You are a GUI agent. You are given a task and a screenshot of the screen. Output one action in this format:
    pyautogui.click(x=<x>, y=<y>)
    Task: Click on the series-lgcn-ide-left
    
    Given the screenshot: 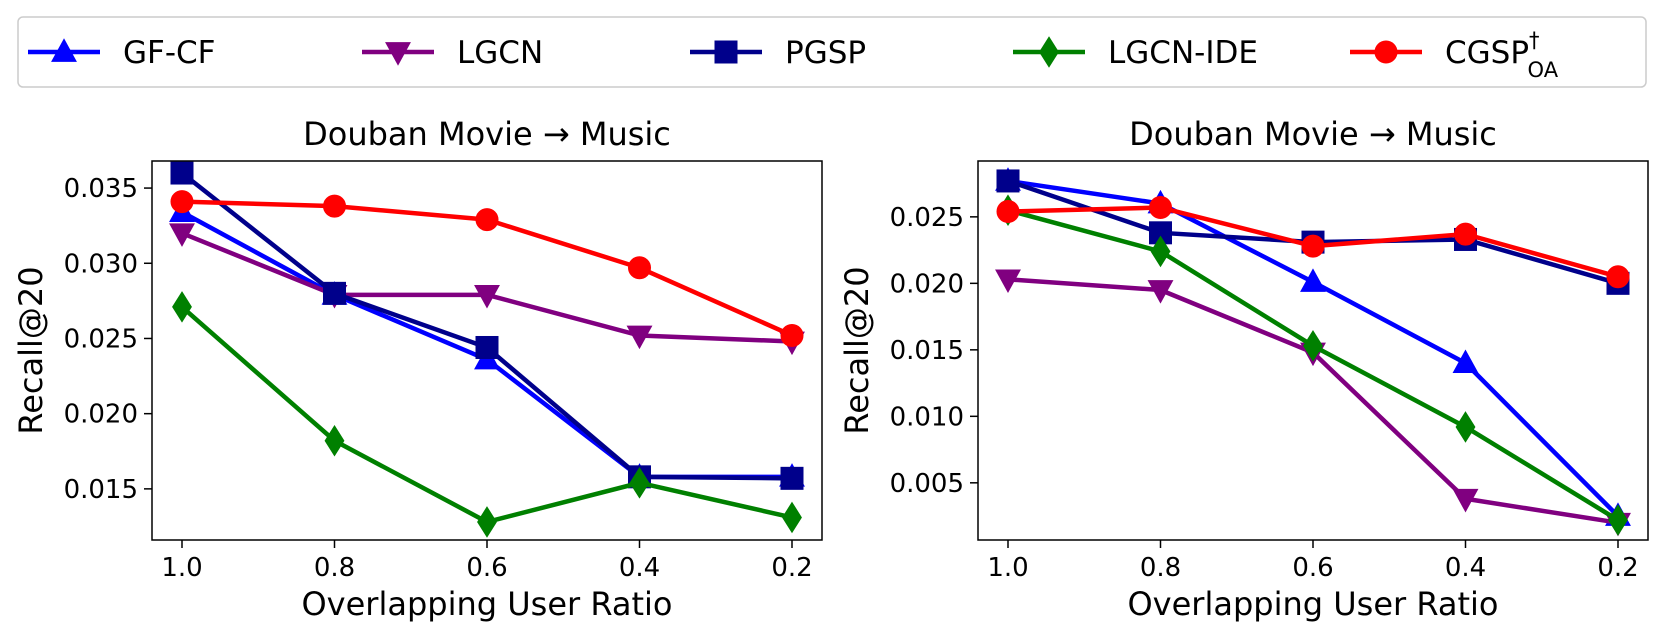 What is the action you would take?
    pyautogui.click(x=487, y=414)
    